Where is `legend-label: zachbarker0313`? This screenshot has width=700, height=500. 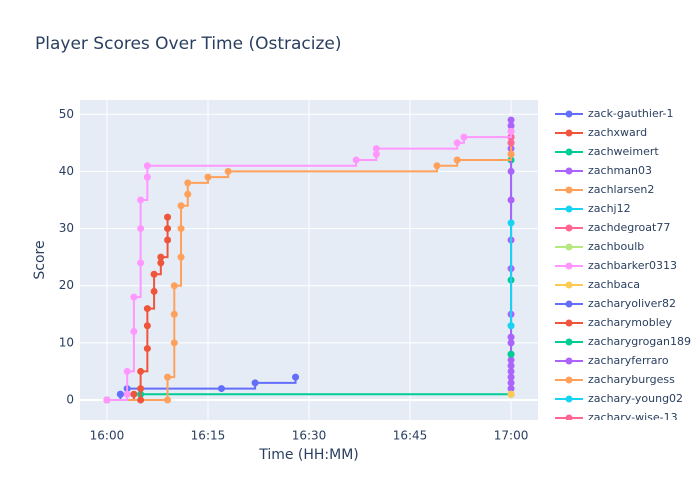
legend-label: zachbarker0313 is located at coordinates (632, 265).